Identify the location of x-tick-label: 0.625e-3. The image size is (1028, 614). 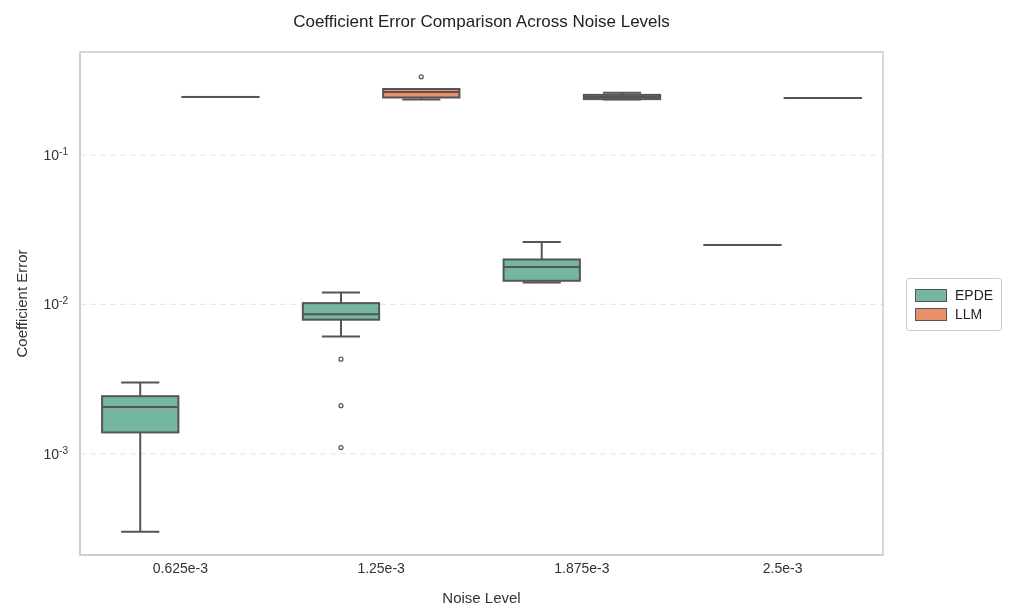
(180, 567).